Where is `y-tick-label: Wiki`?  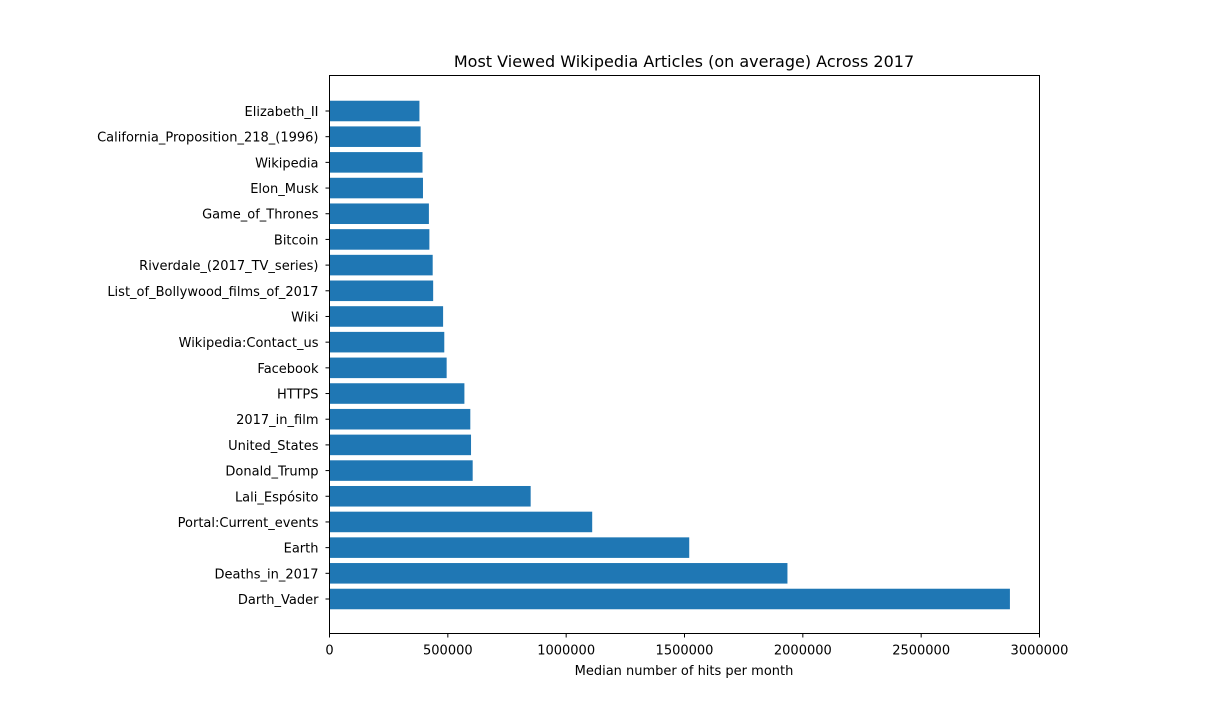
y-tick-label: Wiki is located at coordinates (304, 317).